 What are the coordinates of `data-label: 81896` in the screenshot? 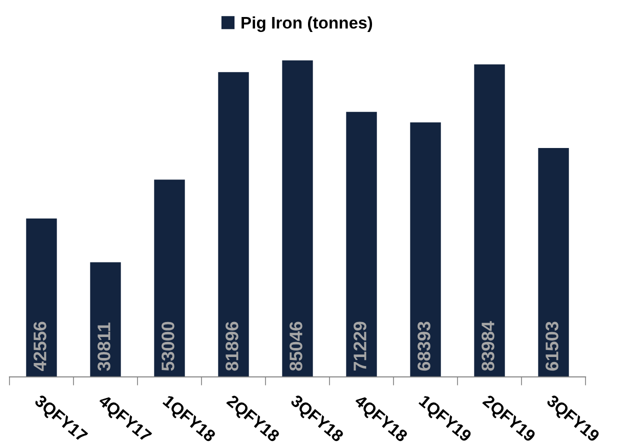 It's located at (232, 346).